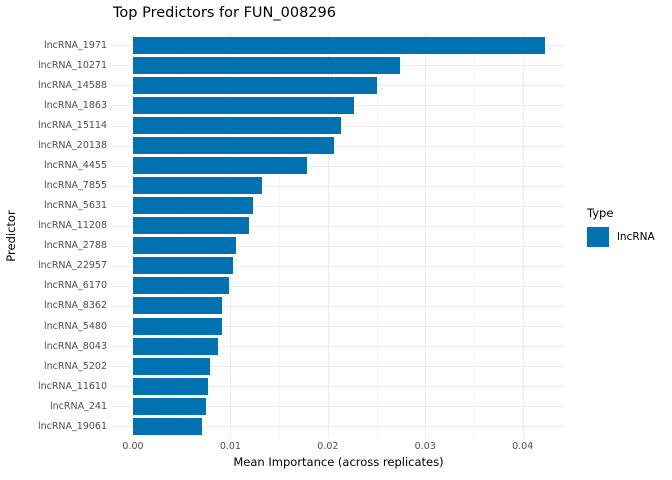 The height and width of the screenshot is (480, 672). What do you see at coordinates (72, 386) in the screenshot?
I see `y-tick-label: lncRNA_11610` at bounding box center [72, 386].